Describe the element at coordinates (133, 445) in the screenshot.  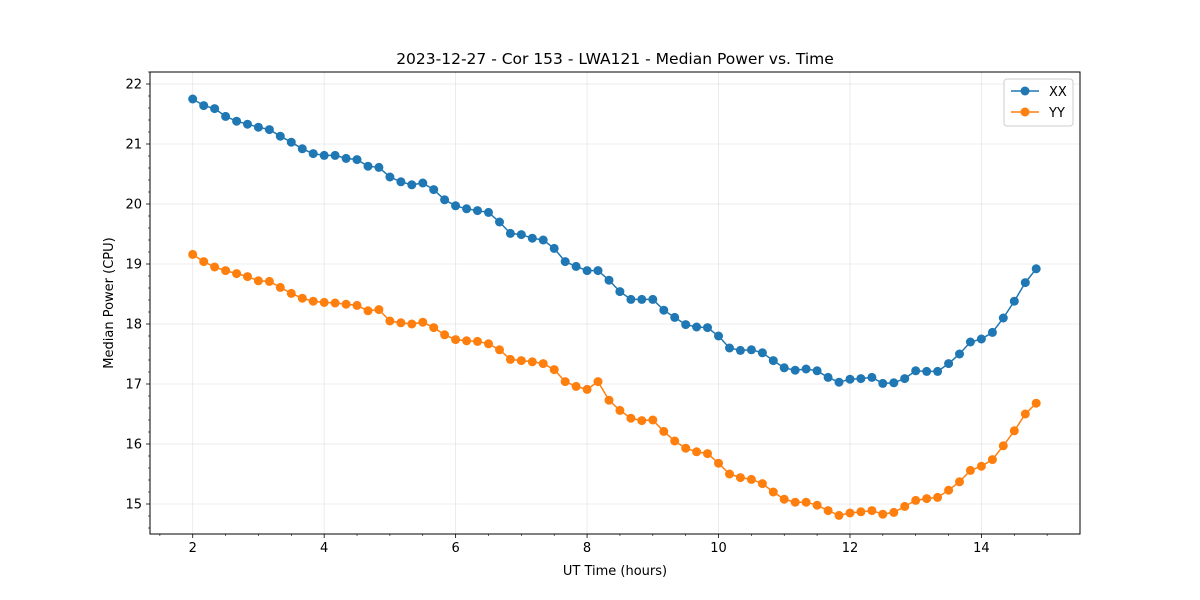
I see `y-tick-label: 16` at that location.